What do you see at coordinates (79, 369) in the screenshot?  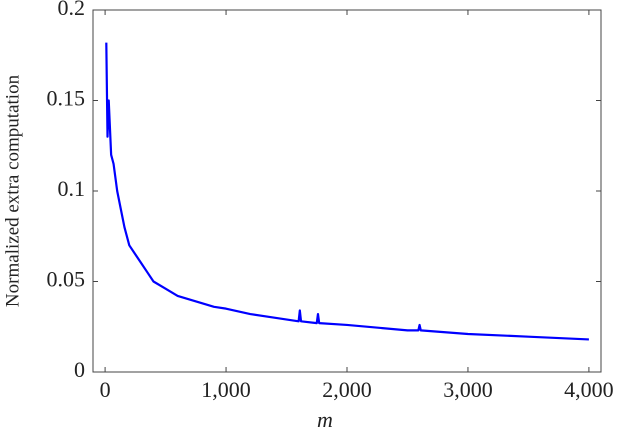 I see `y-tick-label: 0` at bounding box center [79, 369].